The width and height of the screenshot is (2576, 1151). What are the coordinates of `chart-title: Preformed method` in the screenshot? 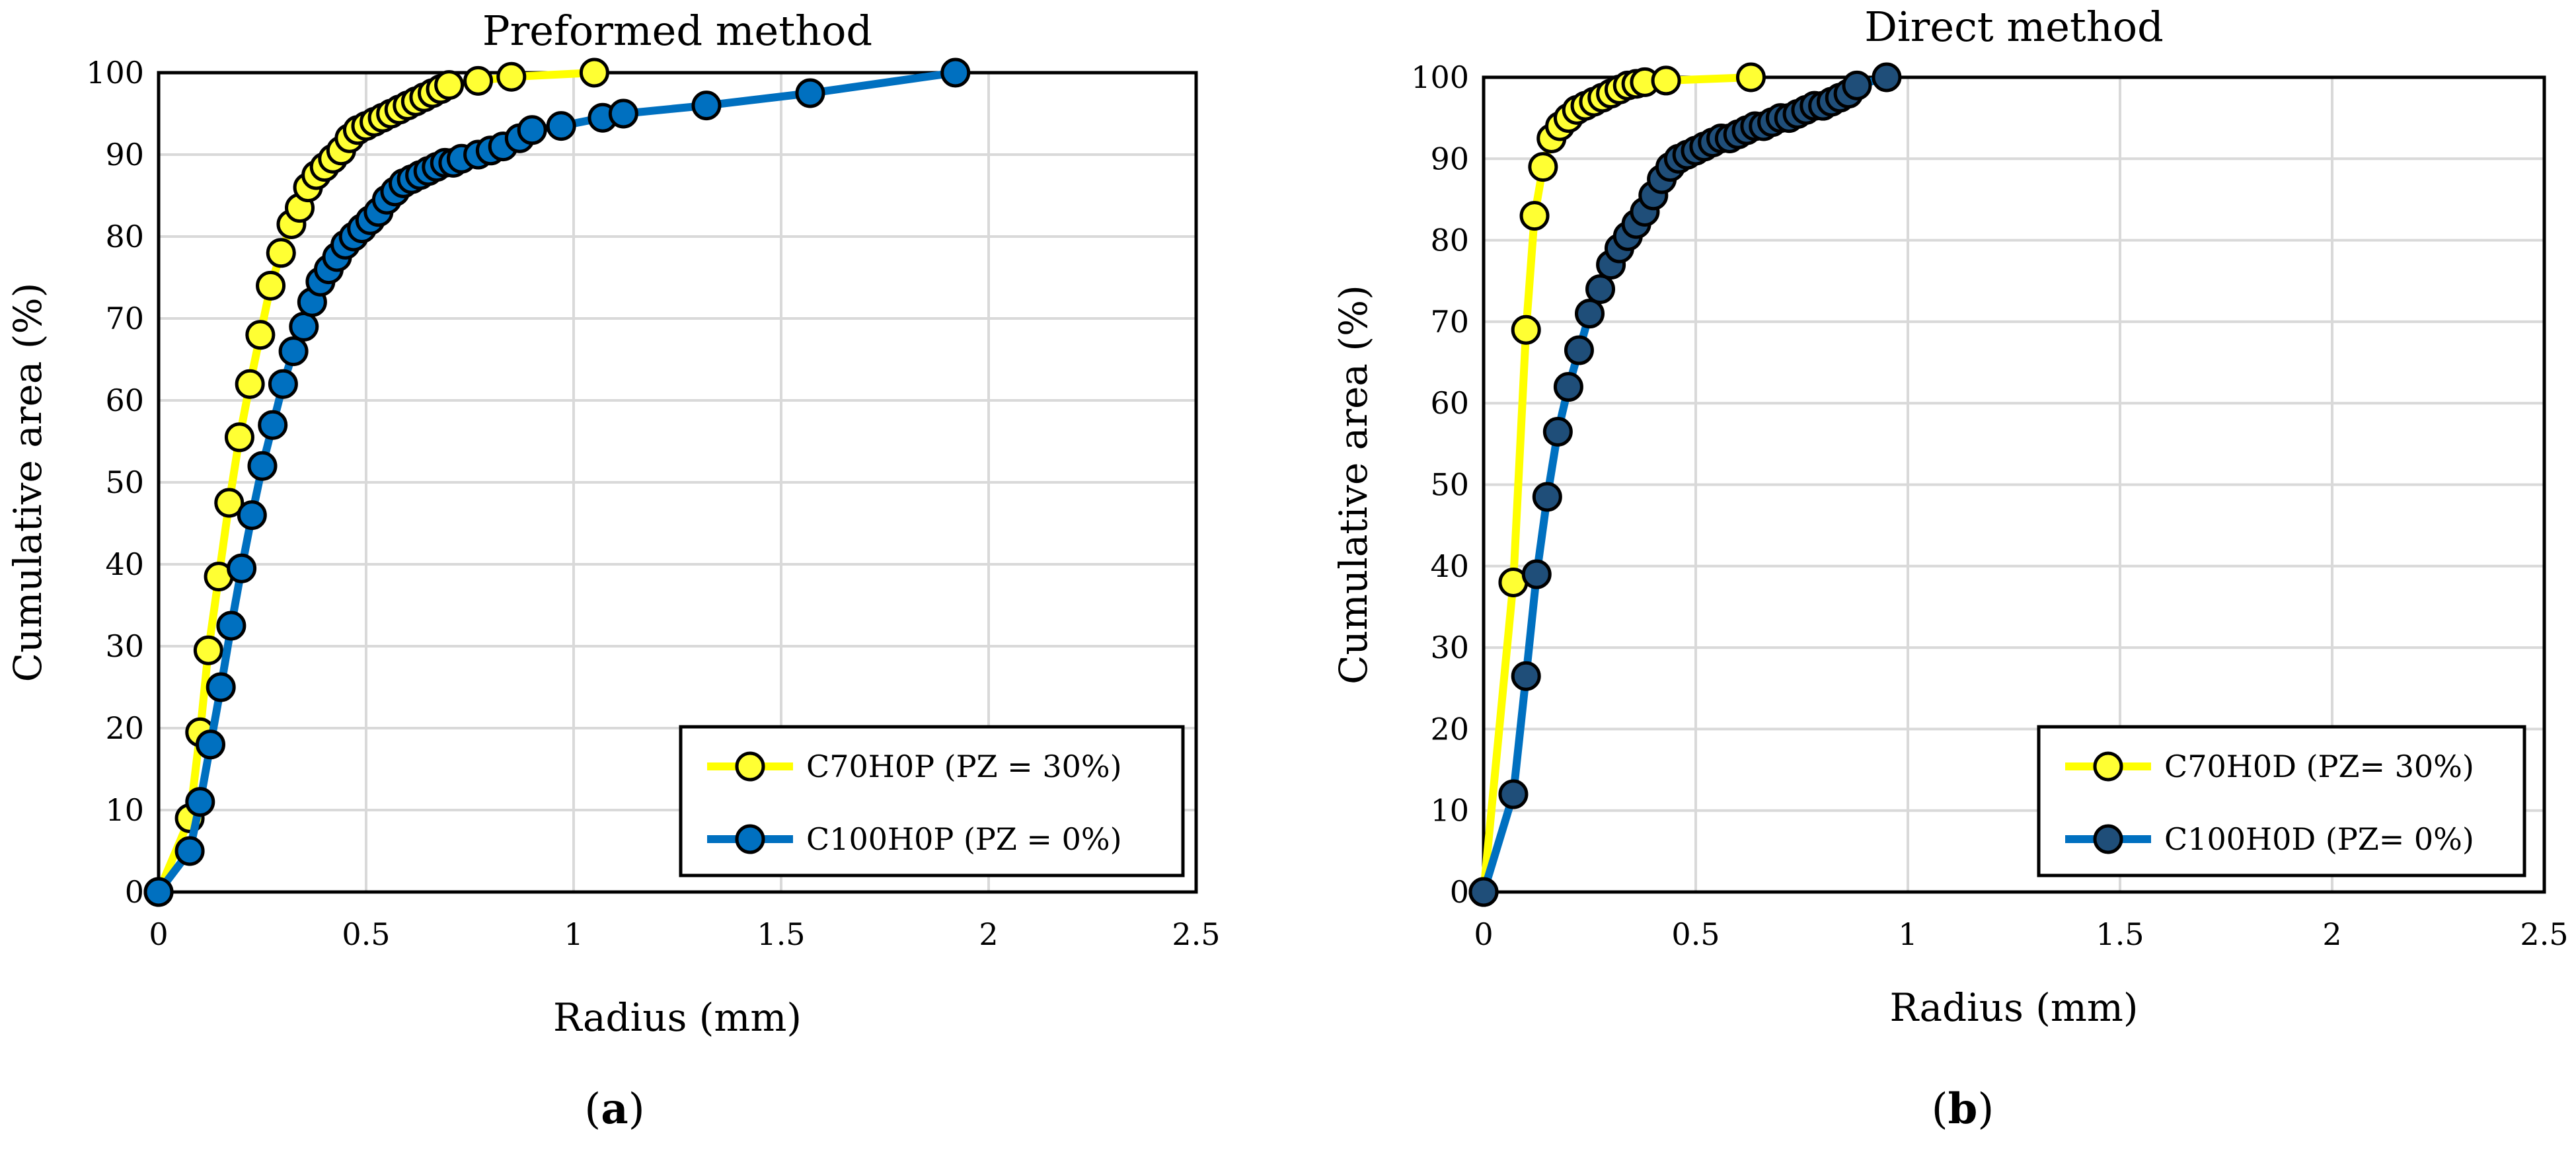 It's located at (677, 31).